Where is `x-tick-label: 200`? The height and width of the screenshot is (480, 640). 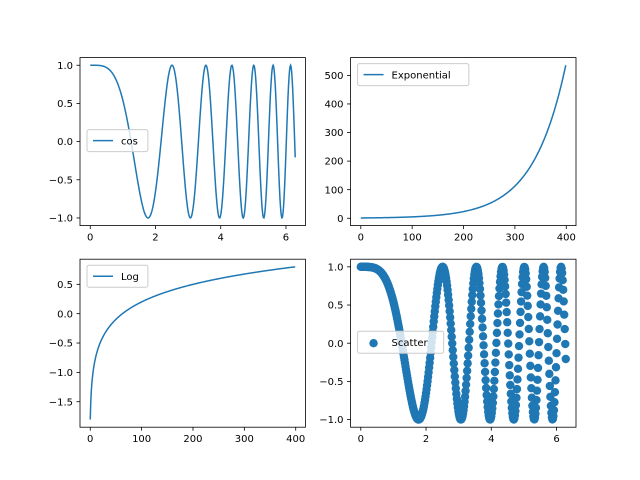 x-tick-label: 200 is located at coordinates (463, 238).